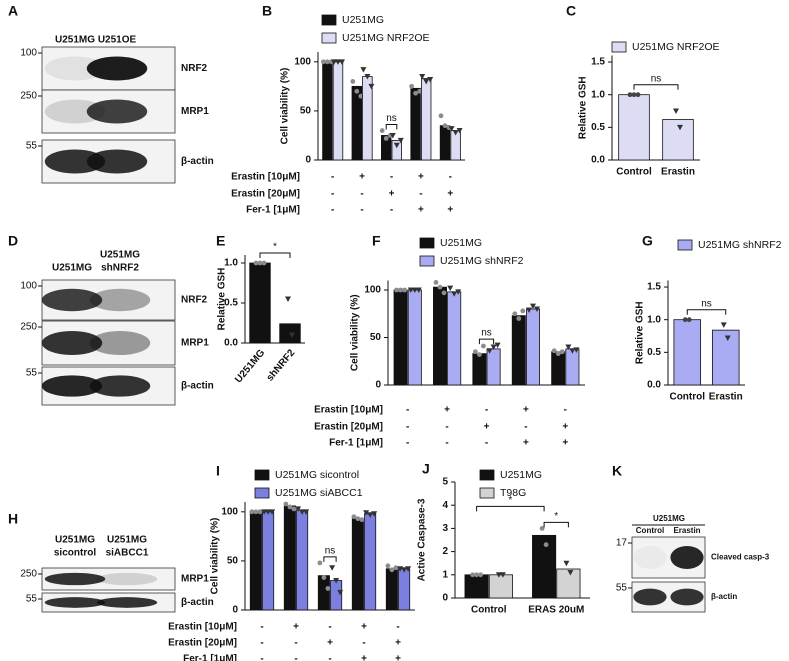 Image resolution: width=789 pixels, height=661 pixels. What do you see at coordinates (195, 579) in the screenshot?
I see `blot-row-label: MRP1` at bounding box center [195, 579].